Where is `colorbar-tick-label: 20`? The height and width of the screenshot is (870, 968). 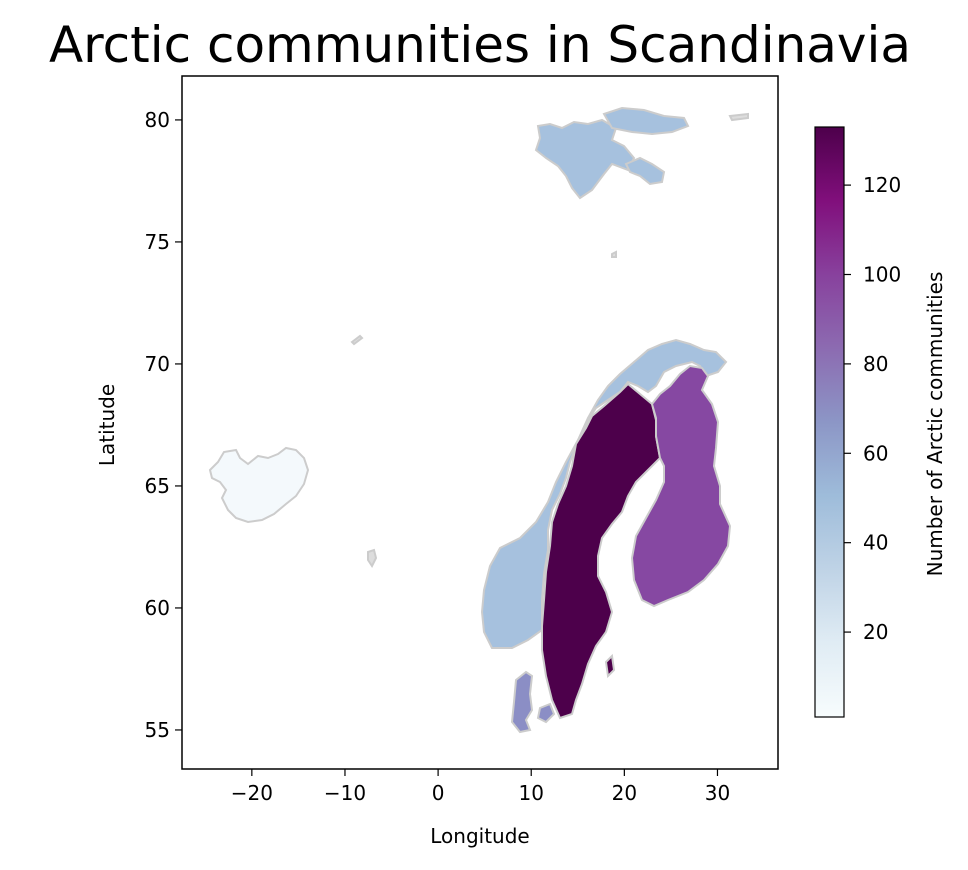
colorbar-tick-label: 20 is located at coordinates (875, 632).